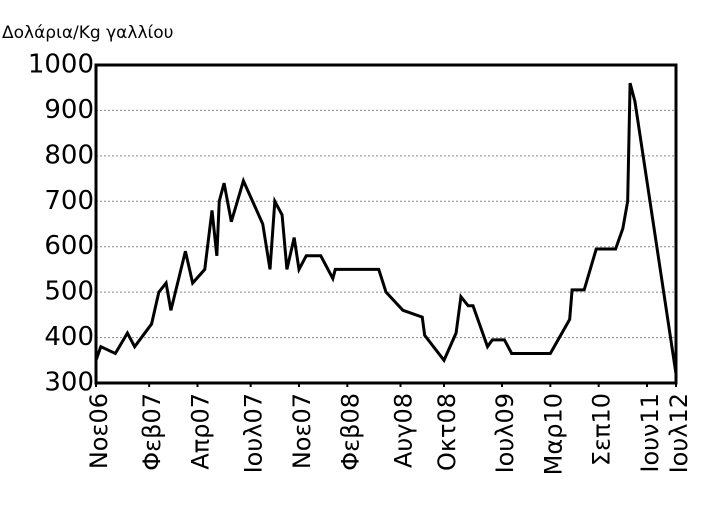 The image size is (724, 512). Describe the element at coordinates (69, 292) in the screenshot. I see `y-tick-label: 500` at that location.